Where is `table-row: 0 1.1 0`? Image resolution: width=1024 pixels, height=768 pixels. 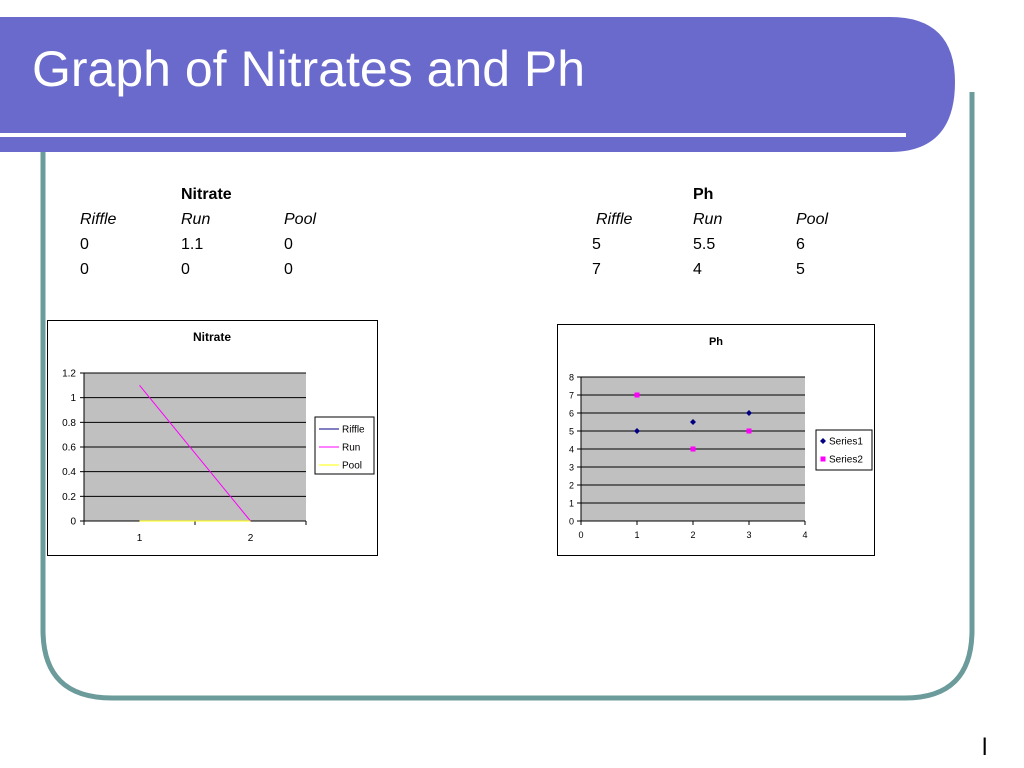 table-row: 0 1.1 0 is located at coordinates (230, 244).